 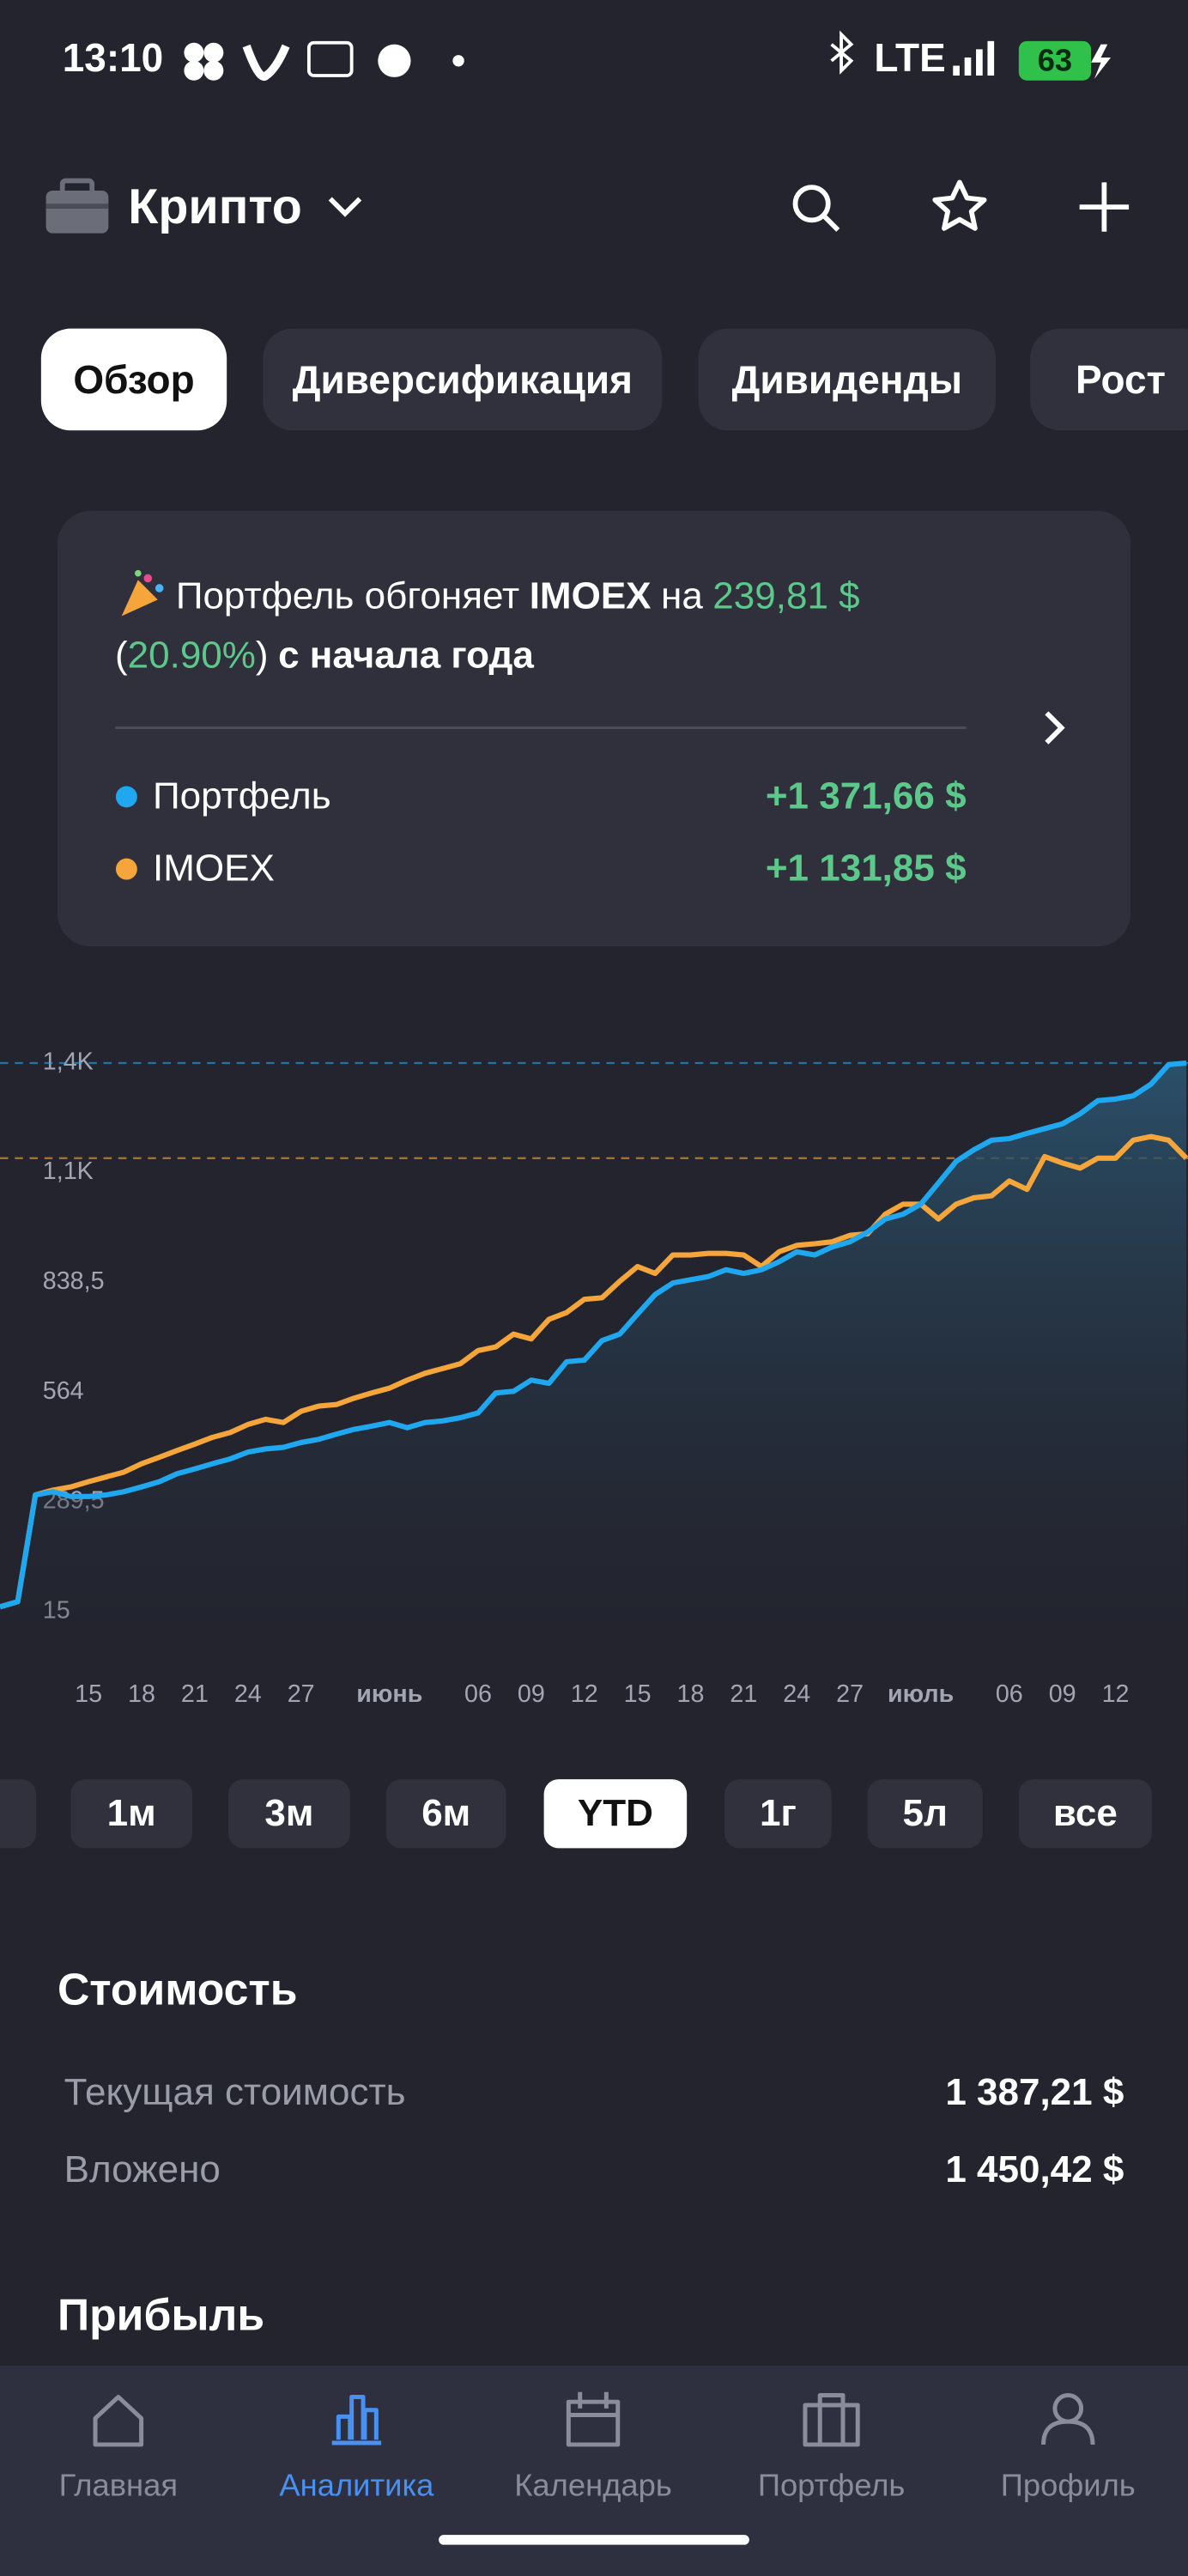 What do you see at coordinates (541, 832) in the screenshot?
I see `card-legend: Портфель +1 371,66 $ IMOEX +1 131,85 $` at bounding box center [541, 832].